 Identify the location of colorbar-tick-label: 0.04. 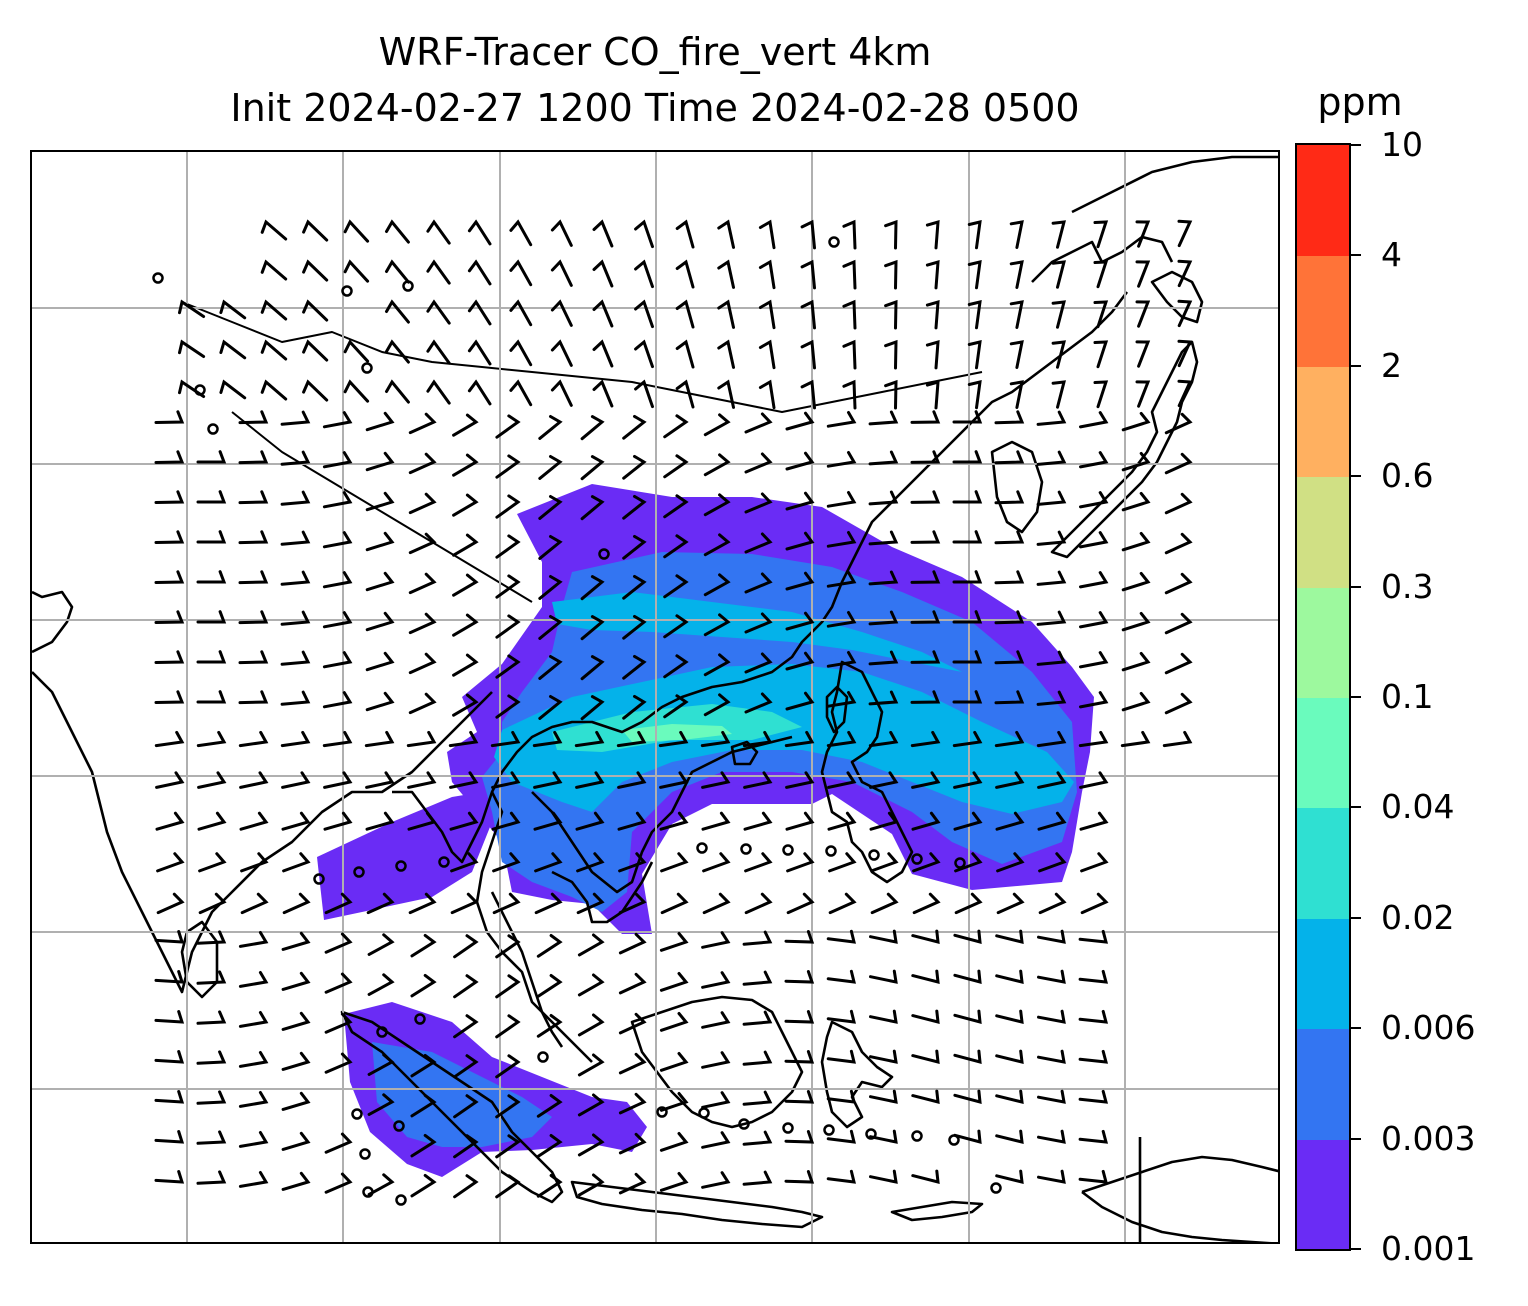
(1418, 807).